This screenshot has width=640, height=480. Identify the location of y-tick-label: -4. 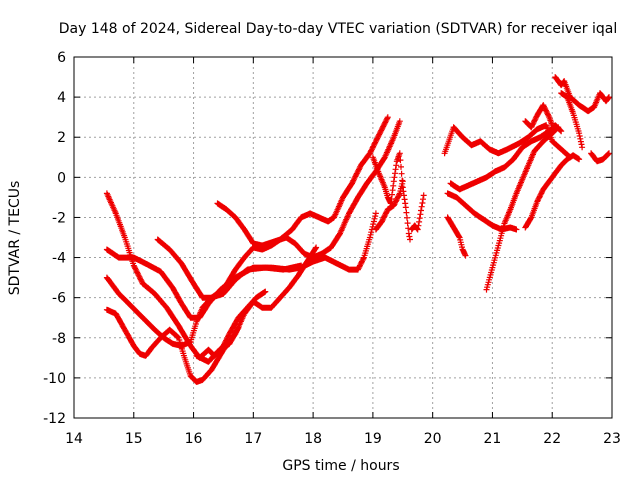
(59, 259).